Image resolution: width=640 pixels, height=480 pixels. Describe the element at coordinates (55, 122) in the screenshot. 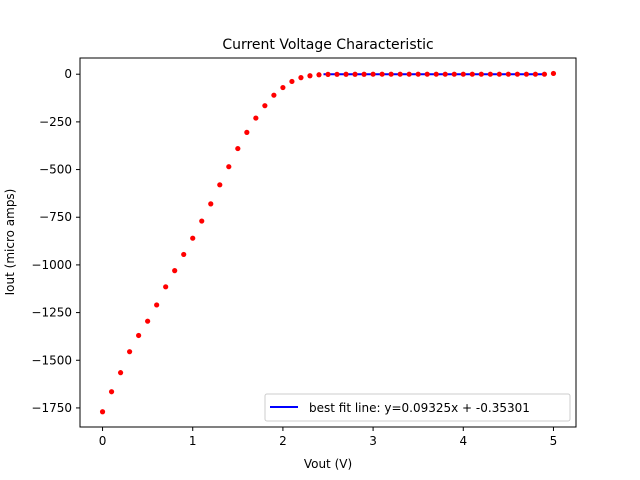

I see `y-tick-label: −250` at that location.